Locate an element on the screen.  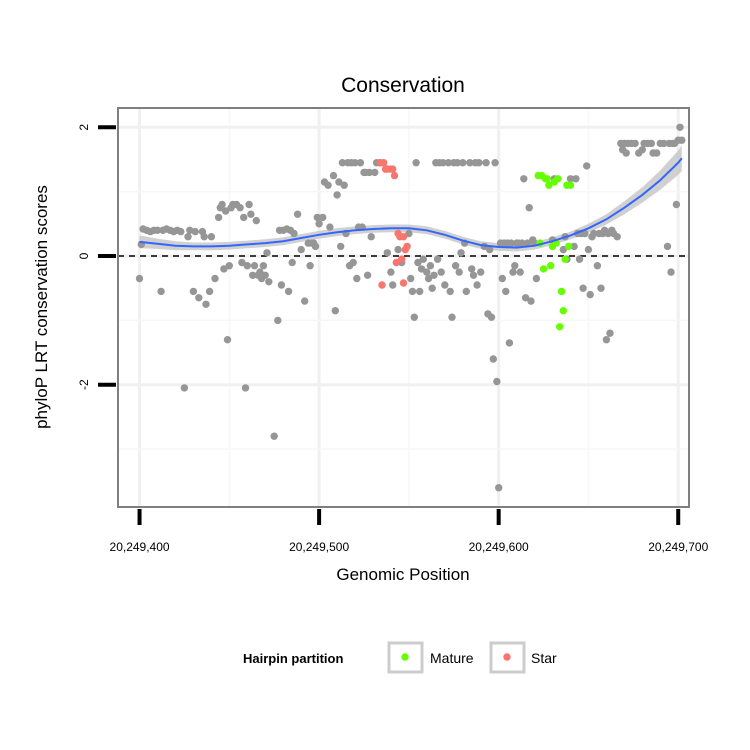
x-axis-title: Genomic Position is located at coordinates (402, 574).